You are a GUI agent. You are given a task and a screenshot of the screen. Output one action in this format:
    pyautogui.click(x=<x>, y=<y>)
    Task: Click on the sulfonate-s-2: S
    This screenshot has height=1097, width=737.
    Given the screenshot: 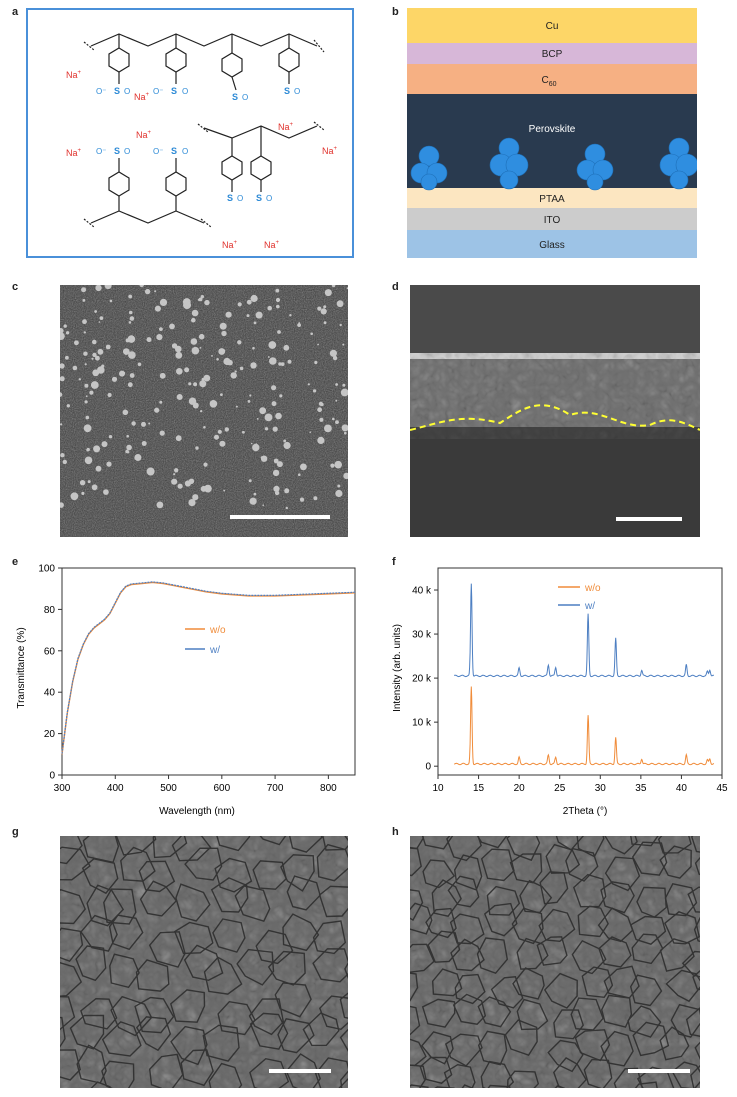 What is the action you would take?
    pyautogui.click(x=174, y=91)
    